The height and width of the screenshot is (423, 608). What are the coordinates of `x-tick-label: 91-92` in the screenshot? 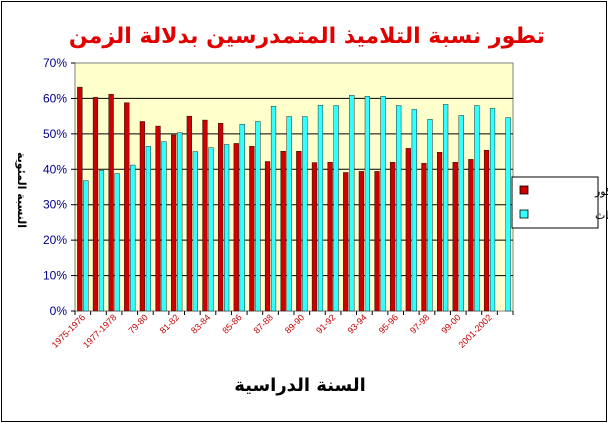 It's located at (325, 323).